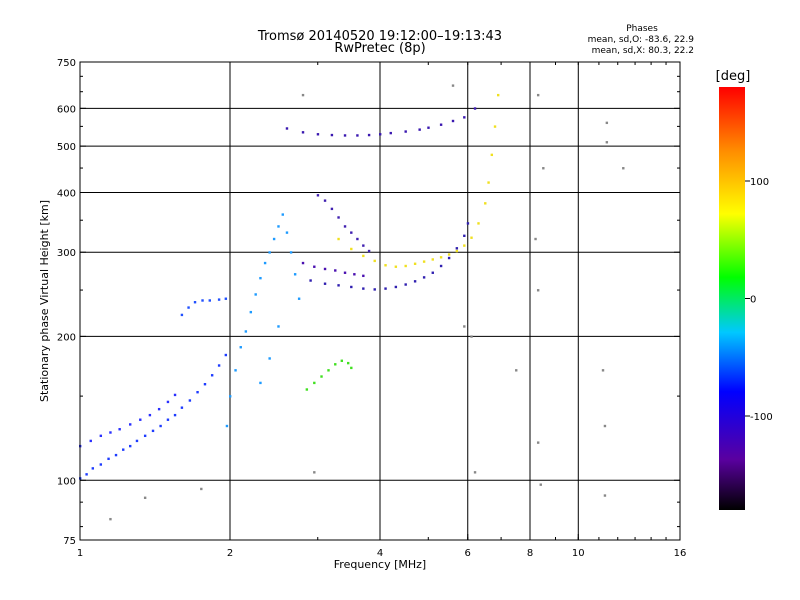 The width and height of the screenshot is (800, 600). Describe the element at coordinates (80, 553) in the screenshot. I see `x-tick-label: 1` at that location.